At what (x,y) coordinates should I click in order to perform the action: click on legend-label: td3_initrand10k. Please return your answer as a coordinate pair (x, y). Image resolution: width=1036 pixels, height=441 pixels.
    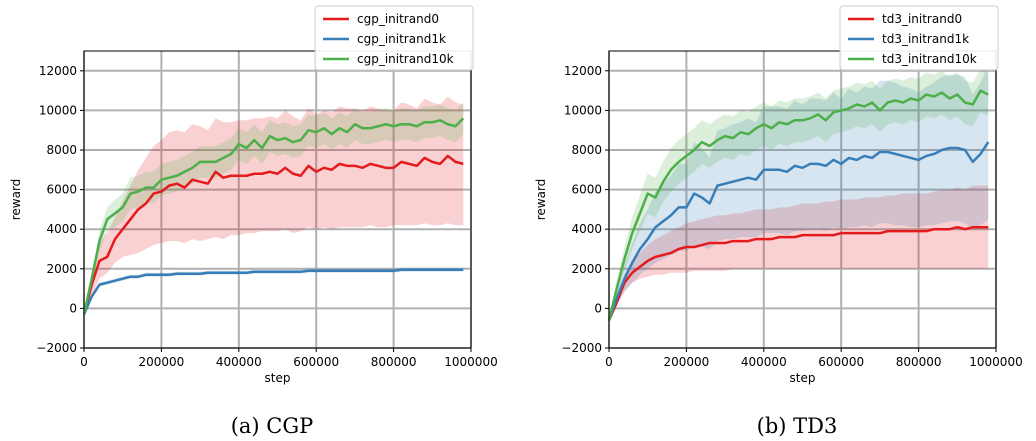
    Looking at the image, I should click on (929, 59).